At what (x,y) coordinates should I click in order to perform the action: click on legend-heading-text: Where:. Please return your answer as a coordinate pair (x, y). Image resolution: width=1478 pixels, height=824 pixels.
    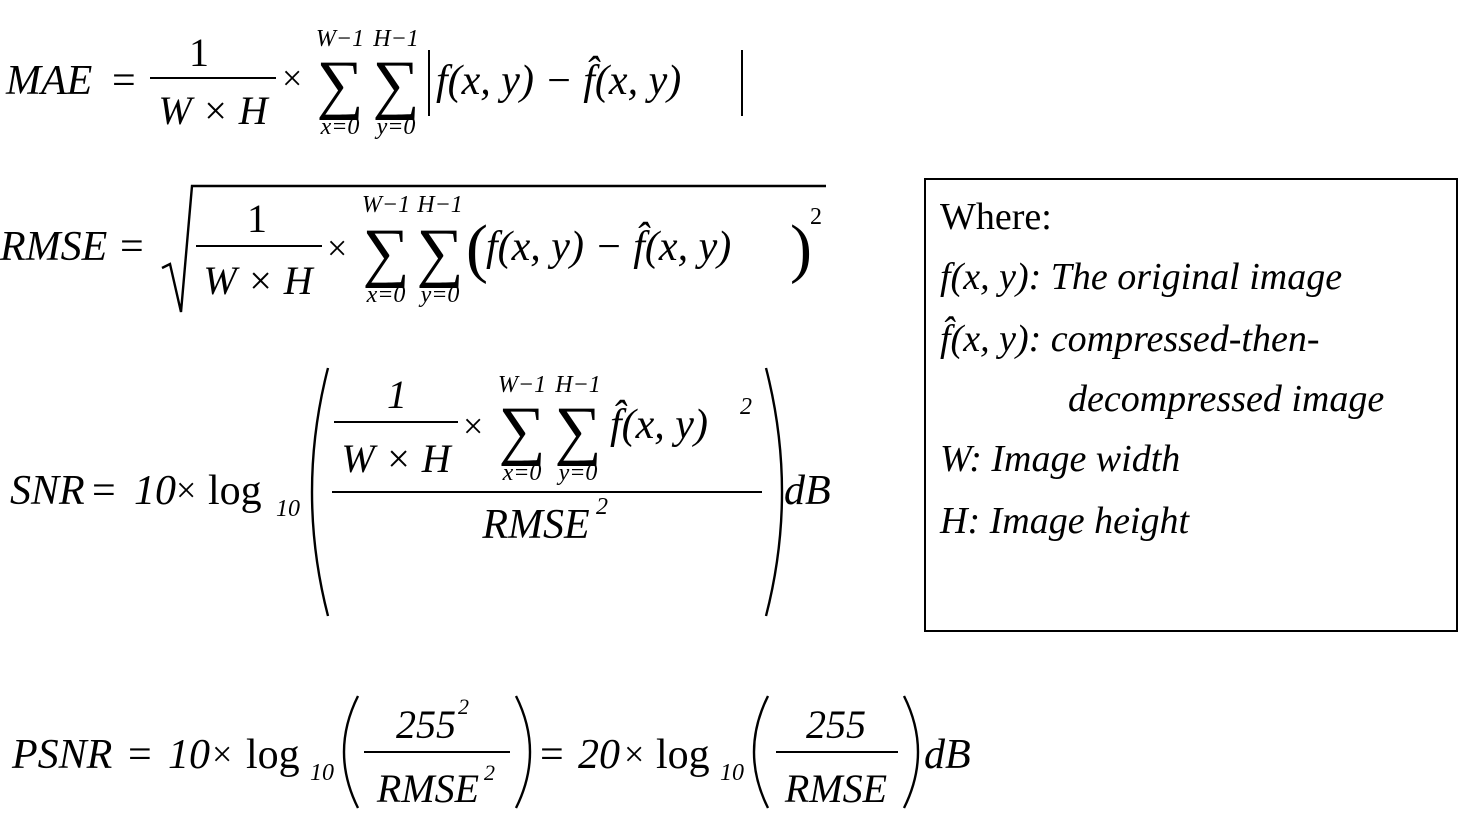
    Looking at the image, I should click on (996, 217).